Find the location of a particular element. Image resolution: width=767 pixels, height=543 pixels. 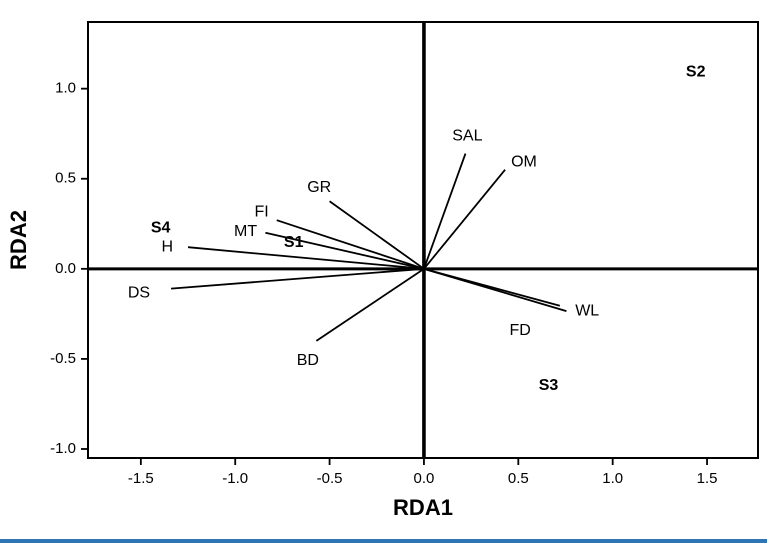

vector-line-mt is located at coordinates (345, 250).